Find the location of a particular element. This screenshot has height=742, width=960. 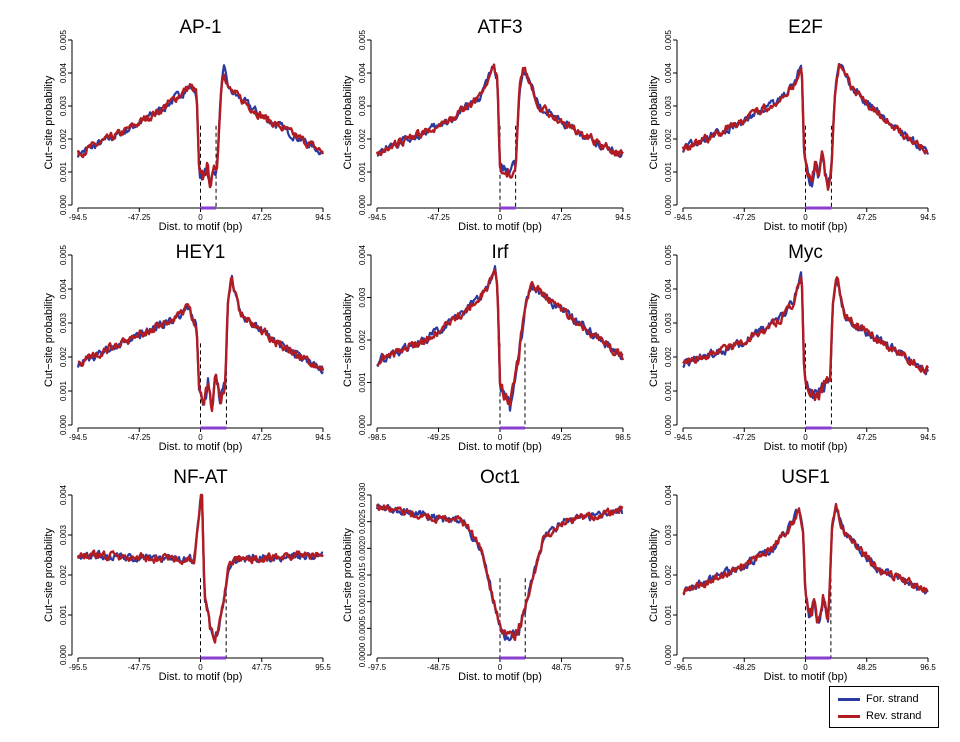

x-tick-label: -98.5 is located at coordinates (377, 437).